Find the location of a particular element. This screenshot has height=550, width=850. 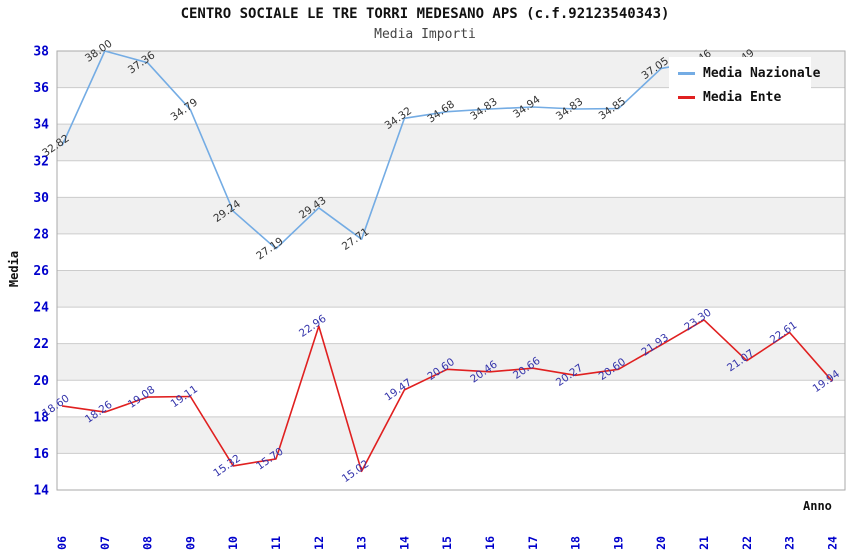

x-tick-label: 2008 is located at coordinates (148, 543).